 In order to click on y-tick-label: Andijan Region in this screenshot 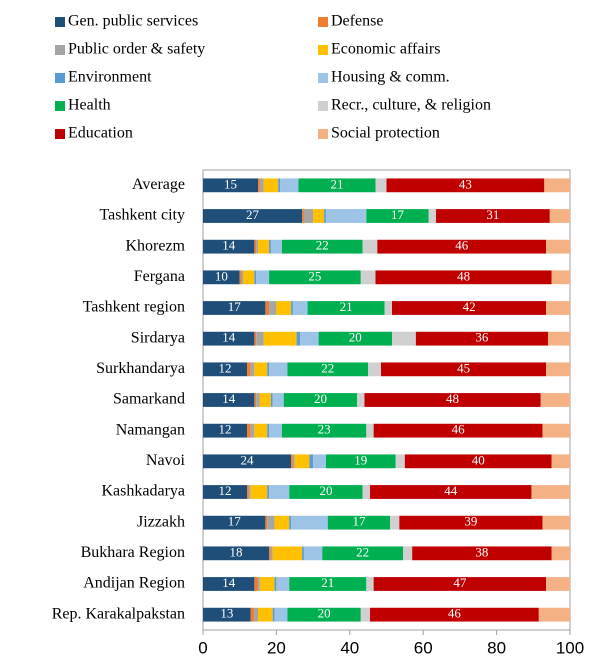, I will do `click(134, 583)`.